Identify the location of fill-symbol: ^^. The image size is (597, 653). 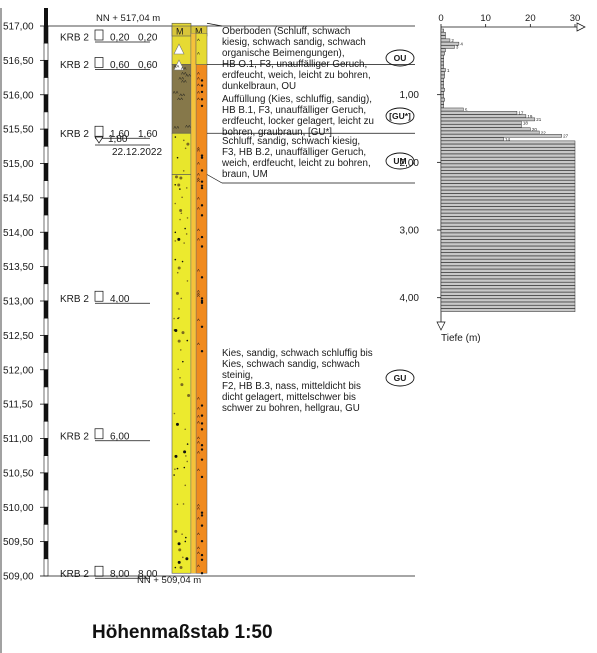
(181, 81).